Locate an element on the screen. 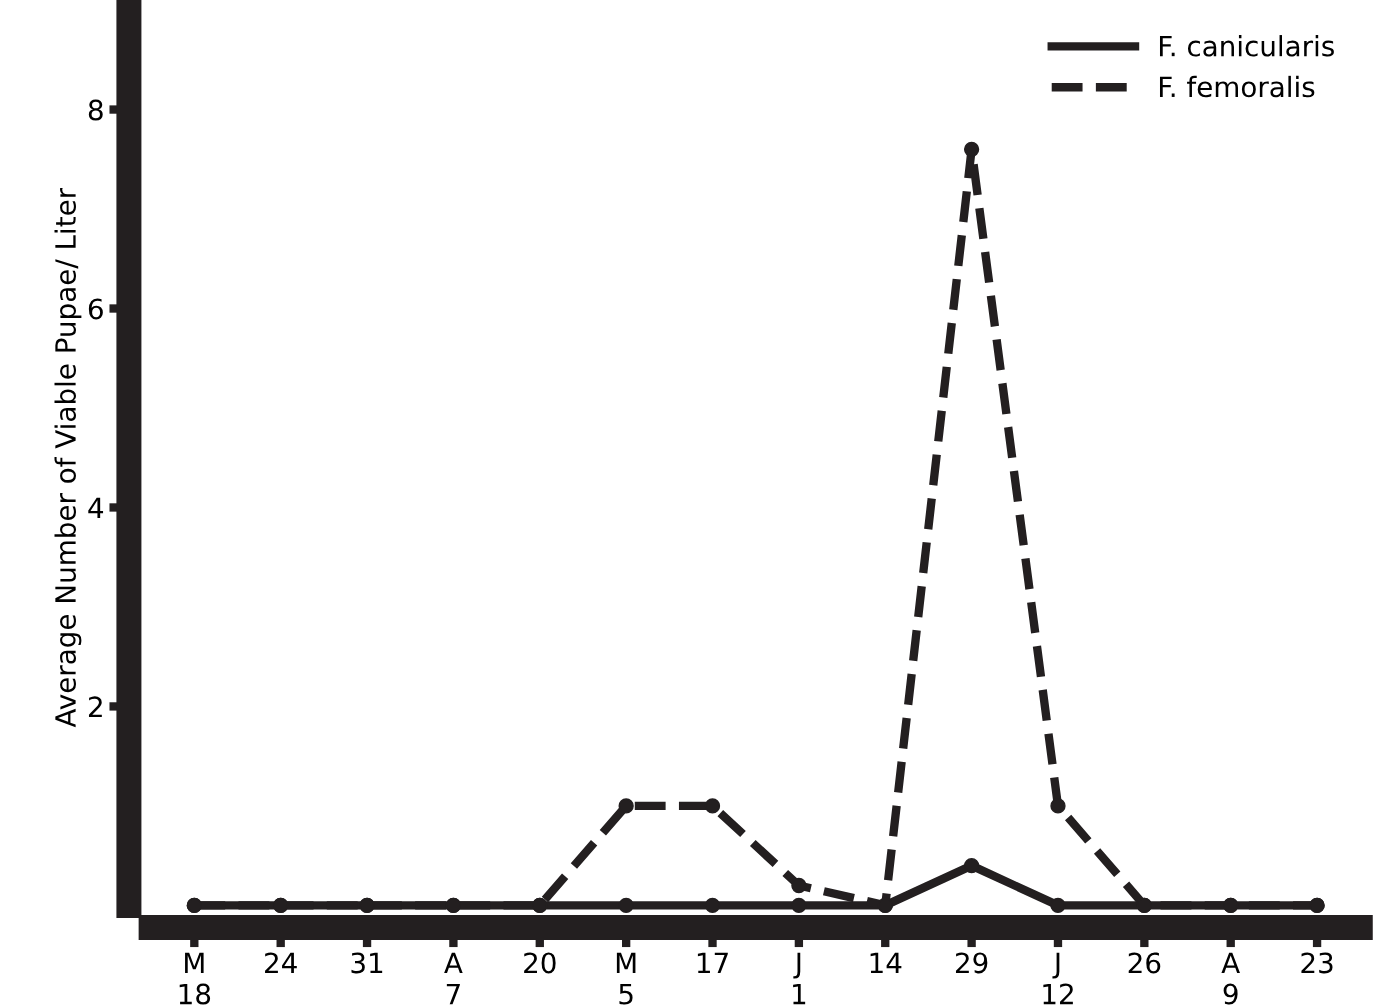  x-tick-label: M 18 is located at coordinates (195, 978).